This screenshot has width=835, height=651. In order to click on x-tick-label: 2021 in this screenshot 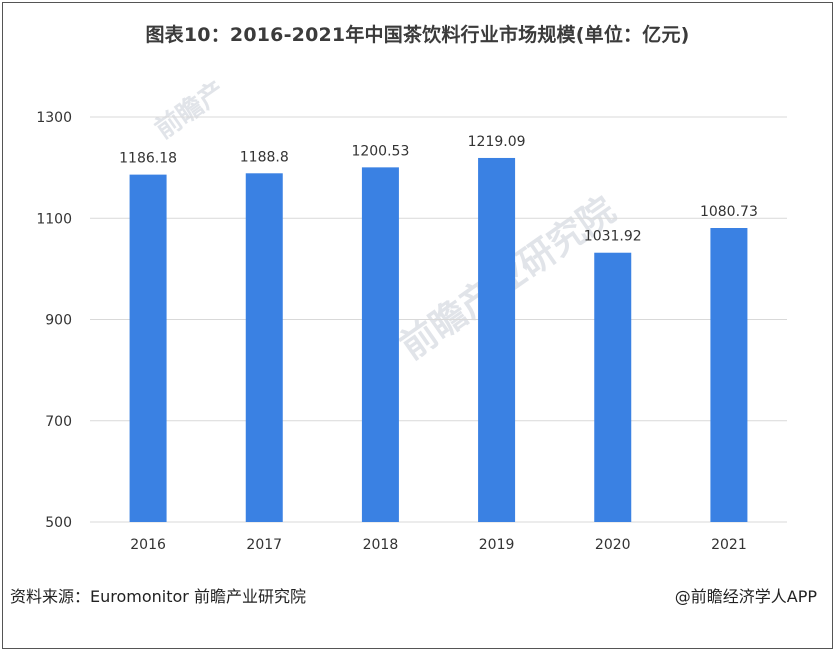, I will do `click(729, 545)`.